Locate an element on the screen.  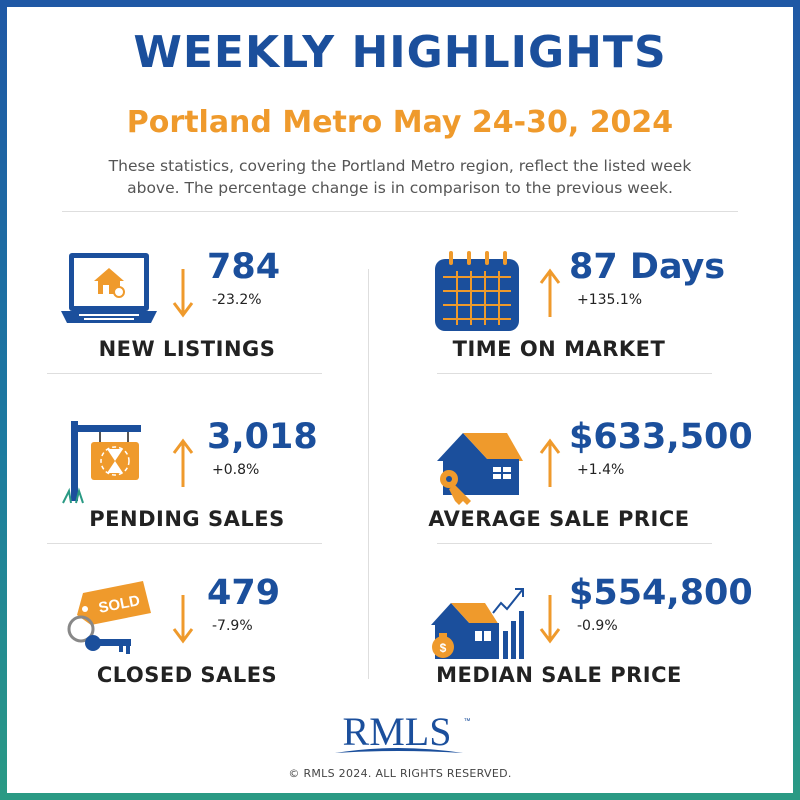
stat-average-sale-price: $633,500 +1.4% AVERAGE SALE PRICE is located at coordinates (560, 481).